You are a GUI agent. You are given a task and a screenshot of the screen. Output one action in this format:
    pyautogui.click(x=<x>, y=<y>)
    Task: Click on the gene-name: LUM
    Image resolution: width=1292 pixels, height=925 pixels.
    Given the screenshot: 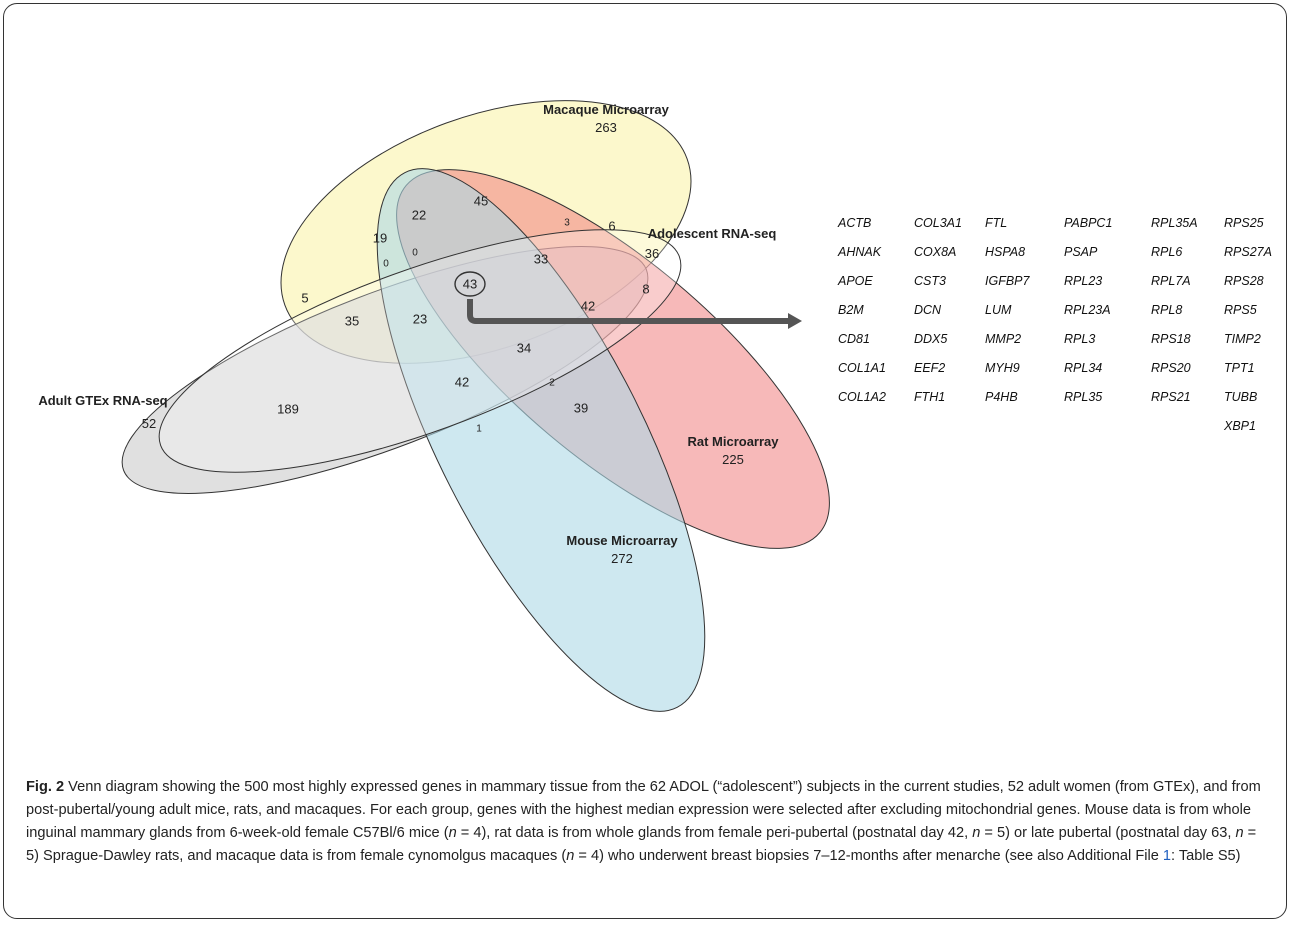 What is the action you would take?
    pyautogui.click(x=998, y=310)
    